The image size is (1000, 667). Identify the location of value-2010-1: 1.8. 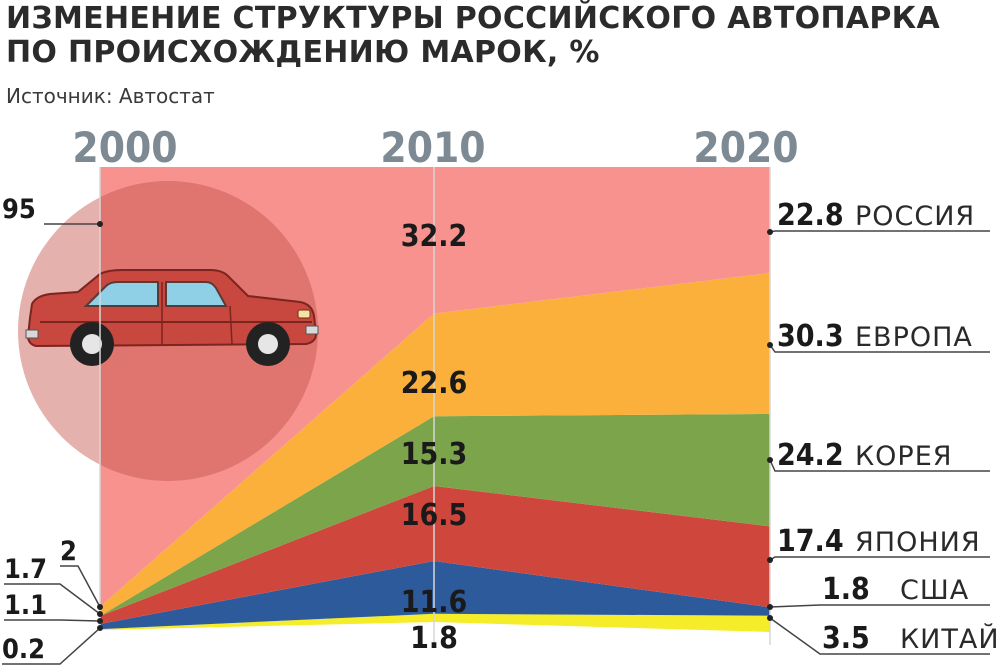
(434, 638).